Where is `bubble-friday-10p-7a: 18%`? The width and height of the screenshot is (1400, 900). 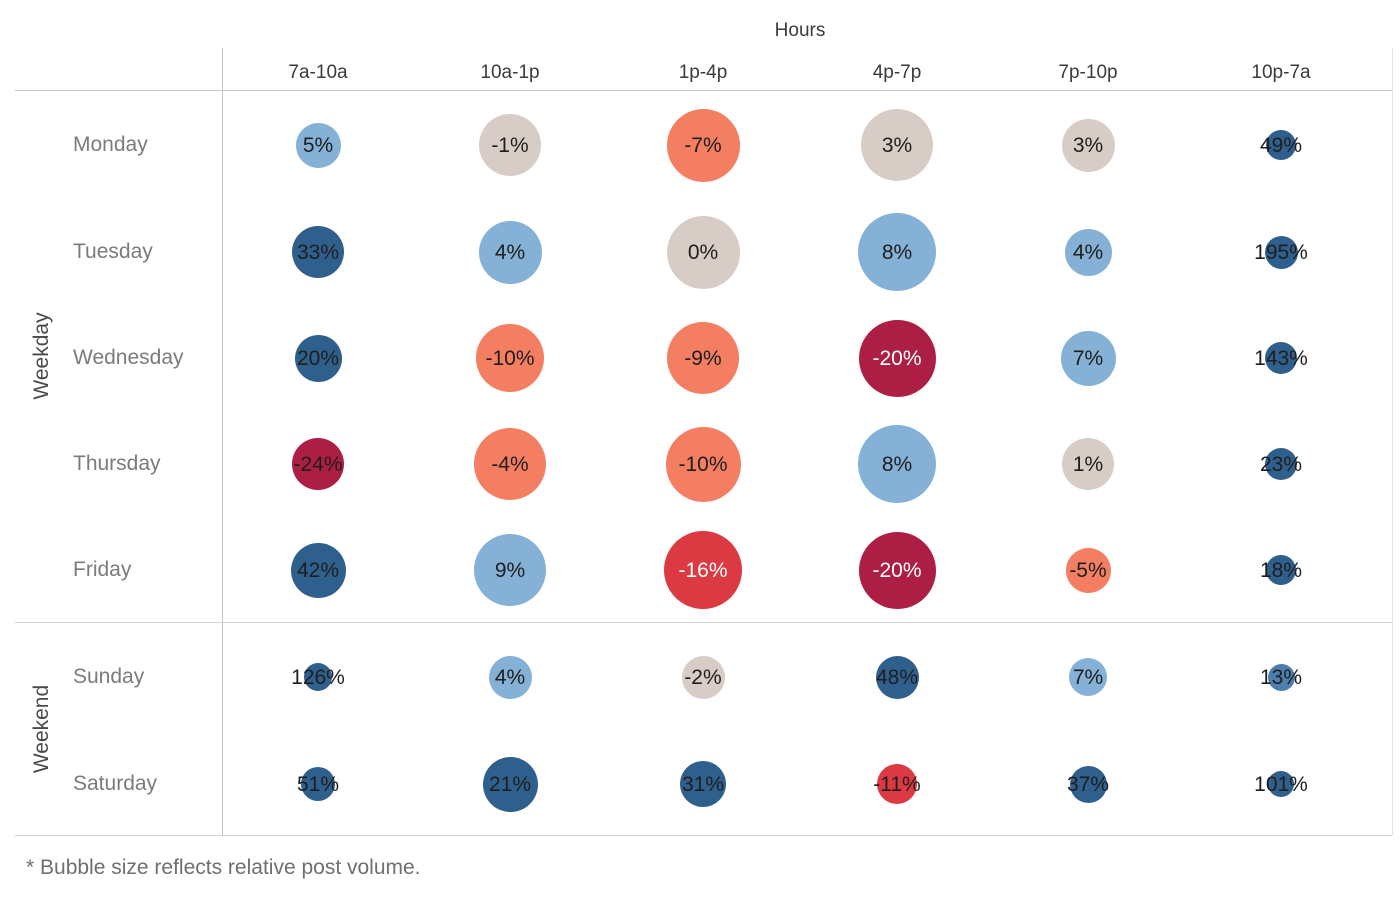 bubble-friday-10p-7a: 18% is located at coordinates (1281, 570).